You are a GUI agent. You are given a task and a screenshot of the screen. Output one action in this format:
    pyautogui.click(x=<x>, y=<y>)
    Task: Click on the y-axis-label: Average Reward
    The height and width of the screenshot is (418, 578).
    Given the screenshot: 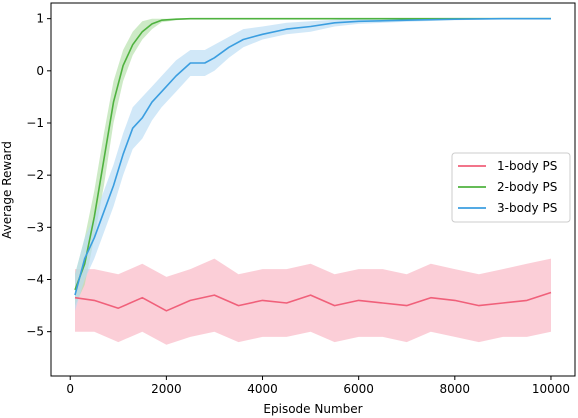 What is the action you would take?
    pyautogui.click(x=7, y=190)
    